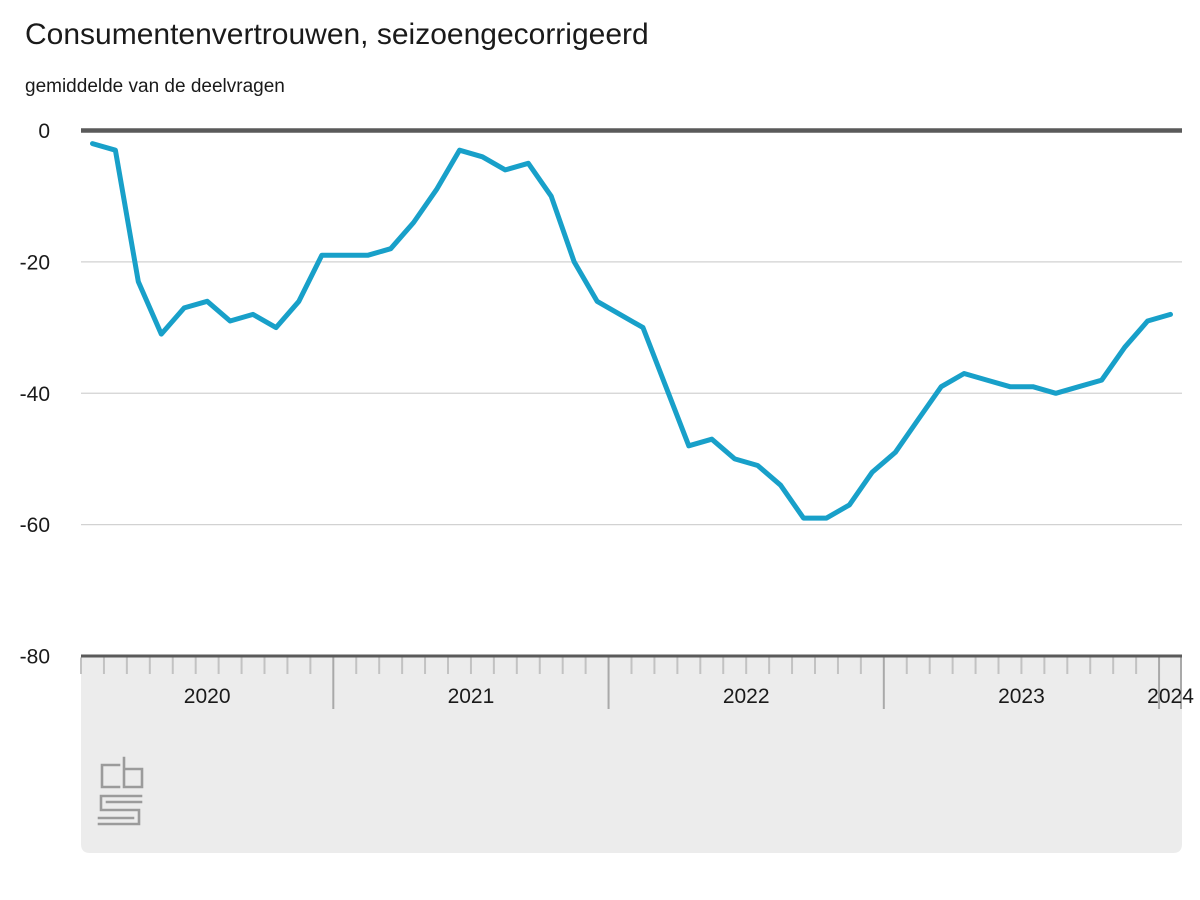 This screenshot has height=900, width=1200. What do you see at coordinates (1021, 696) in the screenshot?
I see `x-axis-year-label: 2023` at bounding box center [1021, 696].